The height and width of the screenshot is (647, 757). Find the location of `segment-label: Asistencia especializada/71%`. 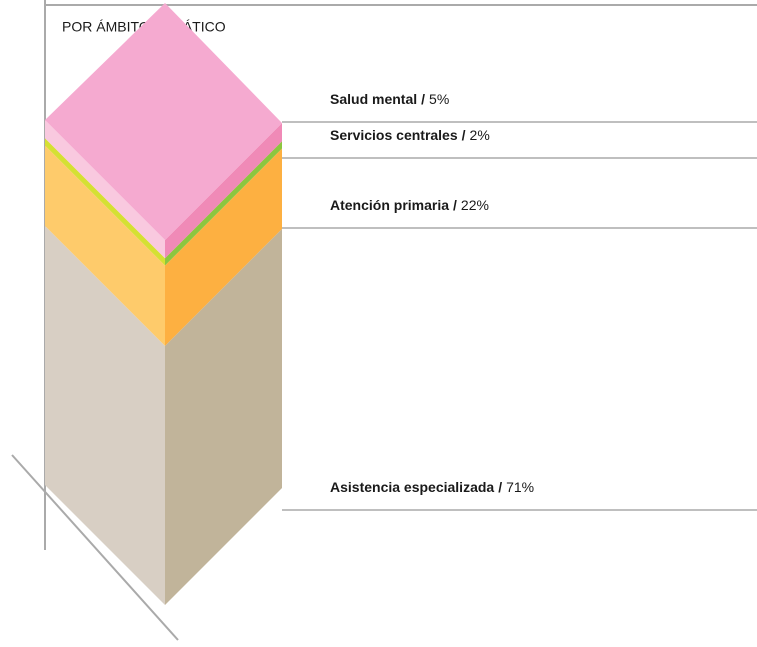

segment-label: Asistencia especializada/71% is located at coordinates (432, 487).